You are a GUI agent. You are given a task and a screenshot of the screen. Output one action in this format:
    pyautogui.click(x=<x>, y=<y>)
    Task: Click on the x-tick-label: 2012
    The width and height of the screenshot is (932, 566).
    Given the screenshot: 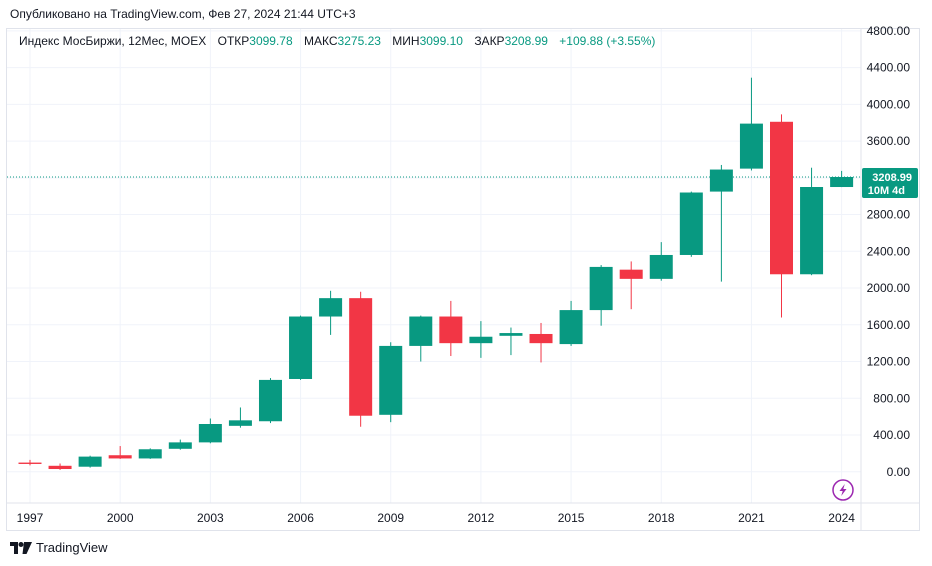 What is the action you would take?
    pyautogui.click(x=481, y=518)
    